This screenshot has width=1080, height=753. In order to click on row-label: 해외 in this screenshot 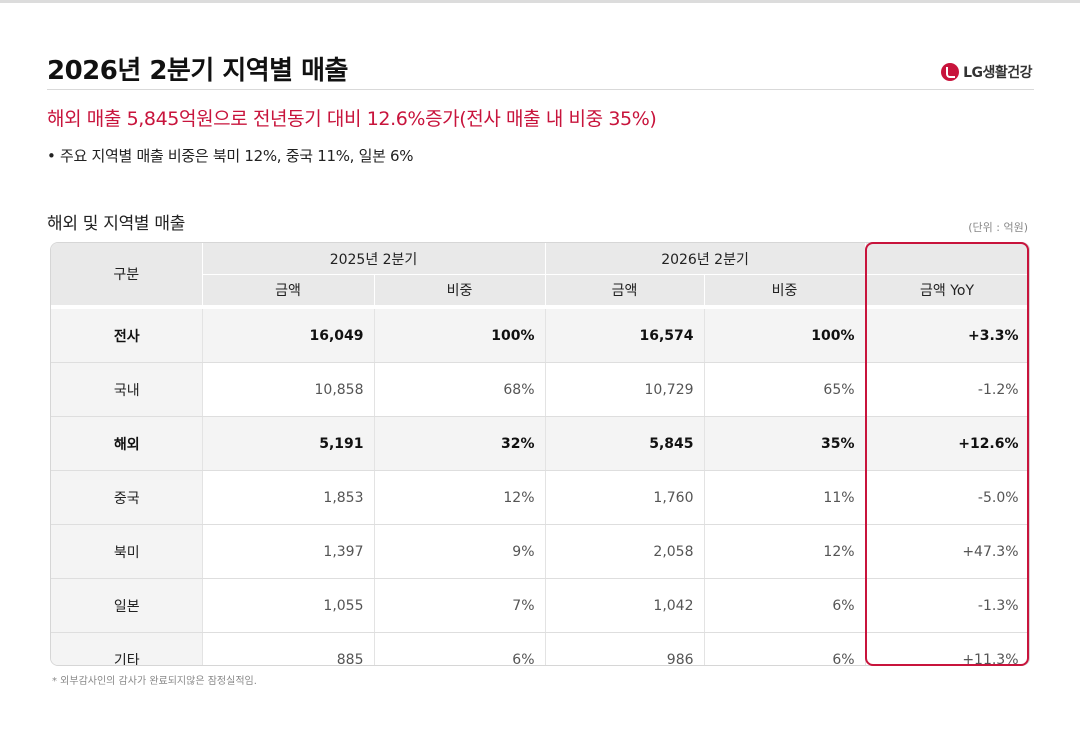, I will do `click(127, 443)`.